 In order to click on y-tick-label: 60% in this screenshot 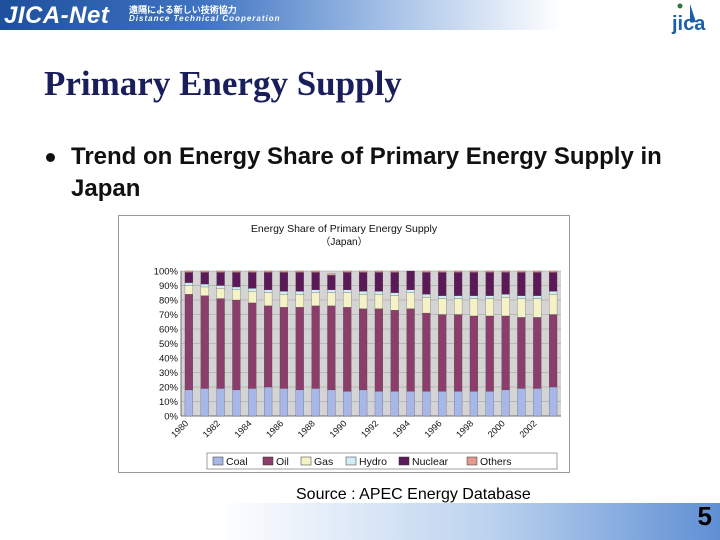, I will do `click(169, 330)`.